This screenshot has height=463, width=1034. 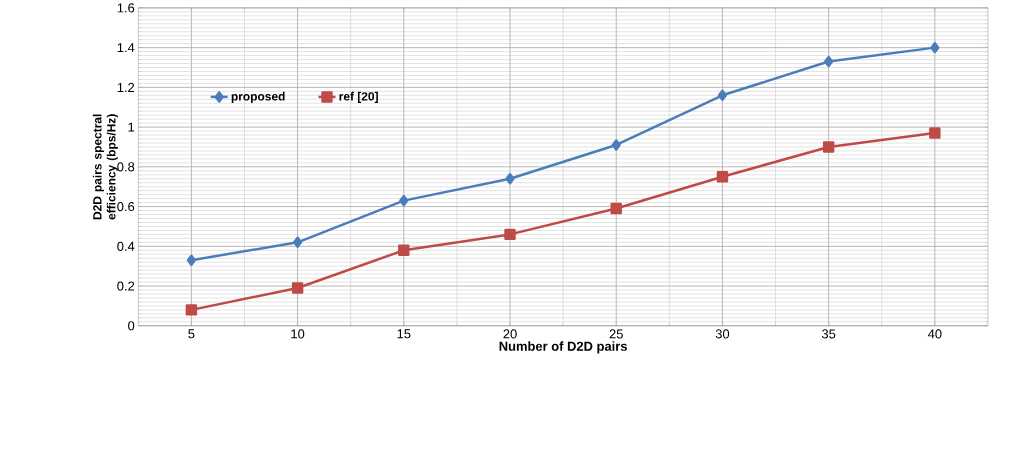 What do you see at coordinates (510, 334) in the screenshot?
I see `x-tick-label: 20` at bounding box center [510, 334].